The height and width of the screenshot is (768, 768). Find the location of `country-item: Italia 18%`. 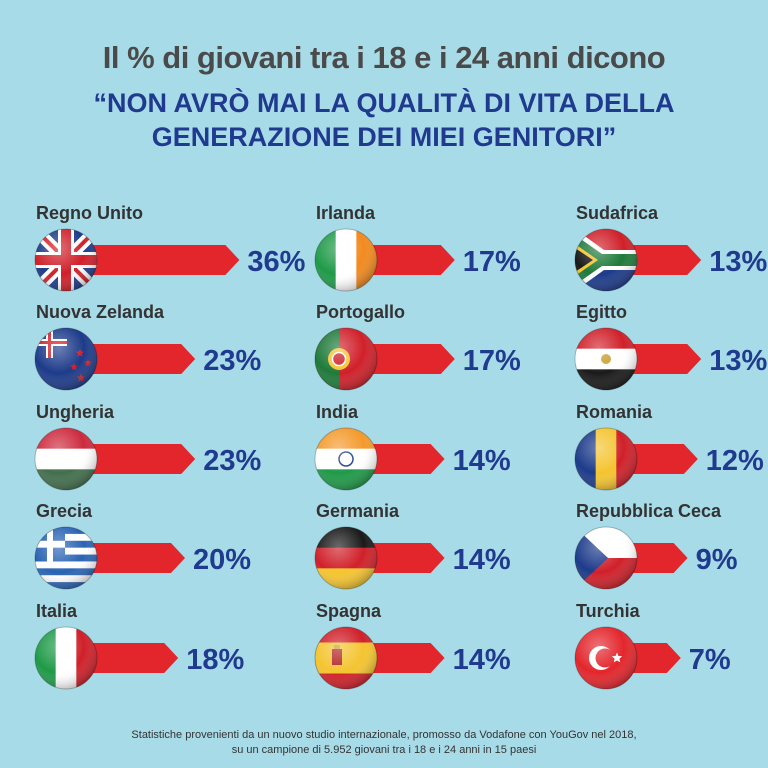

country-item: Italia 18% is located at coordinates (139, 645).